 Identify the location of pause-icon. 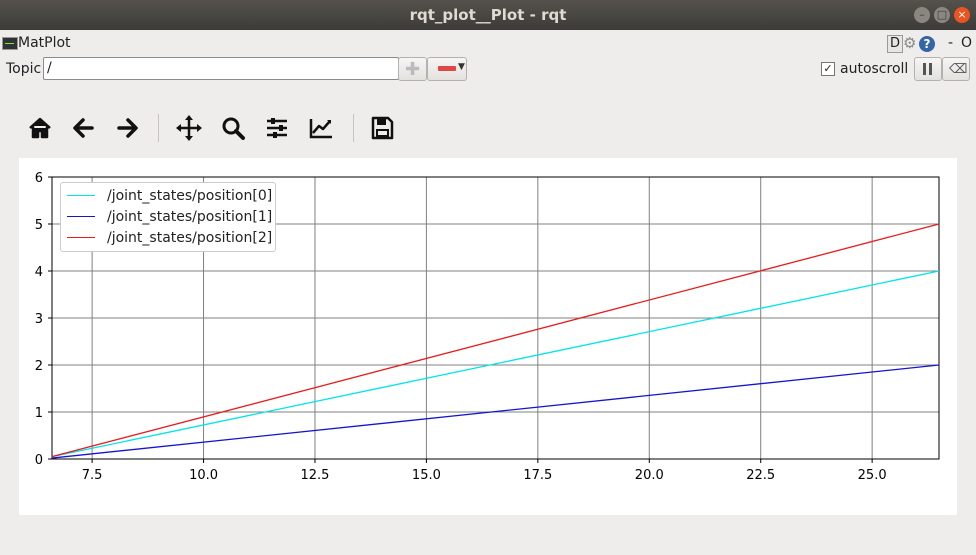
(924, 69).